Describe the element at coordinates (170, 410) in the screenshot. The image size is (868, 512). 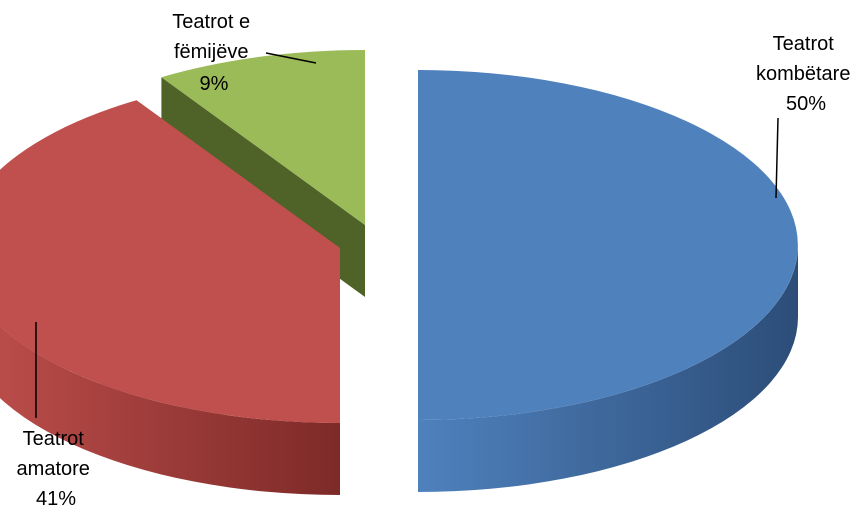
I see `pie-side-amatore` at that location.